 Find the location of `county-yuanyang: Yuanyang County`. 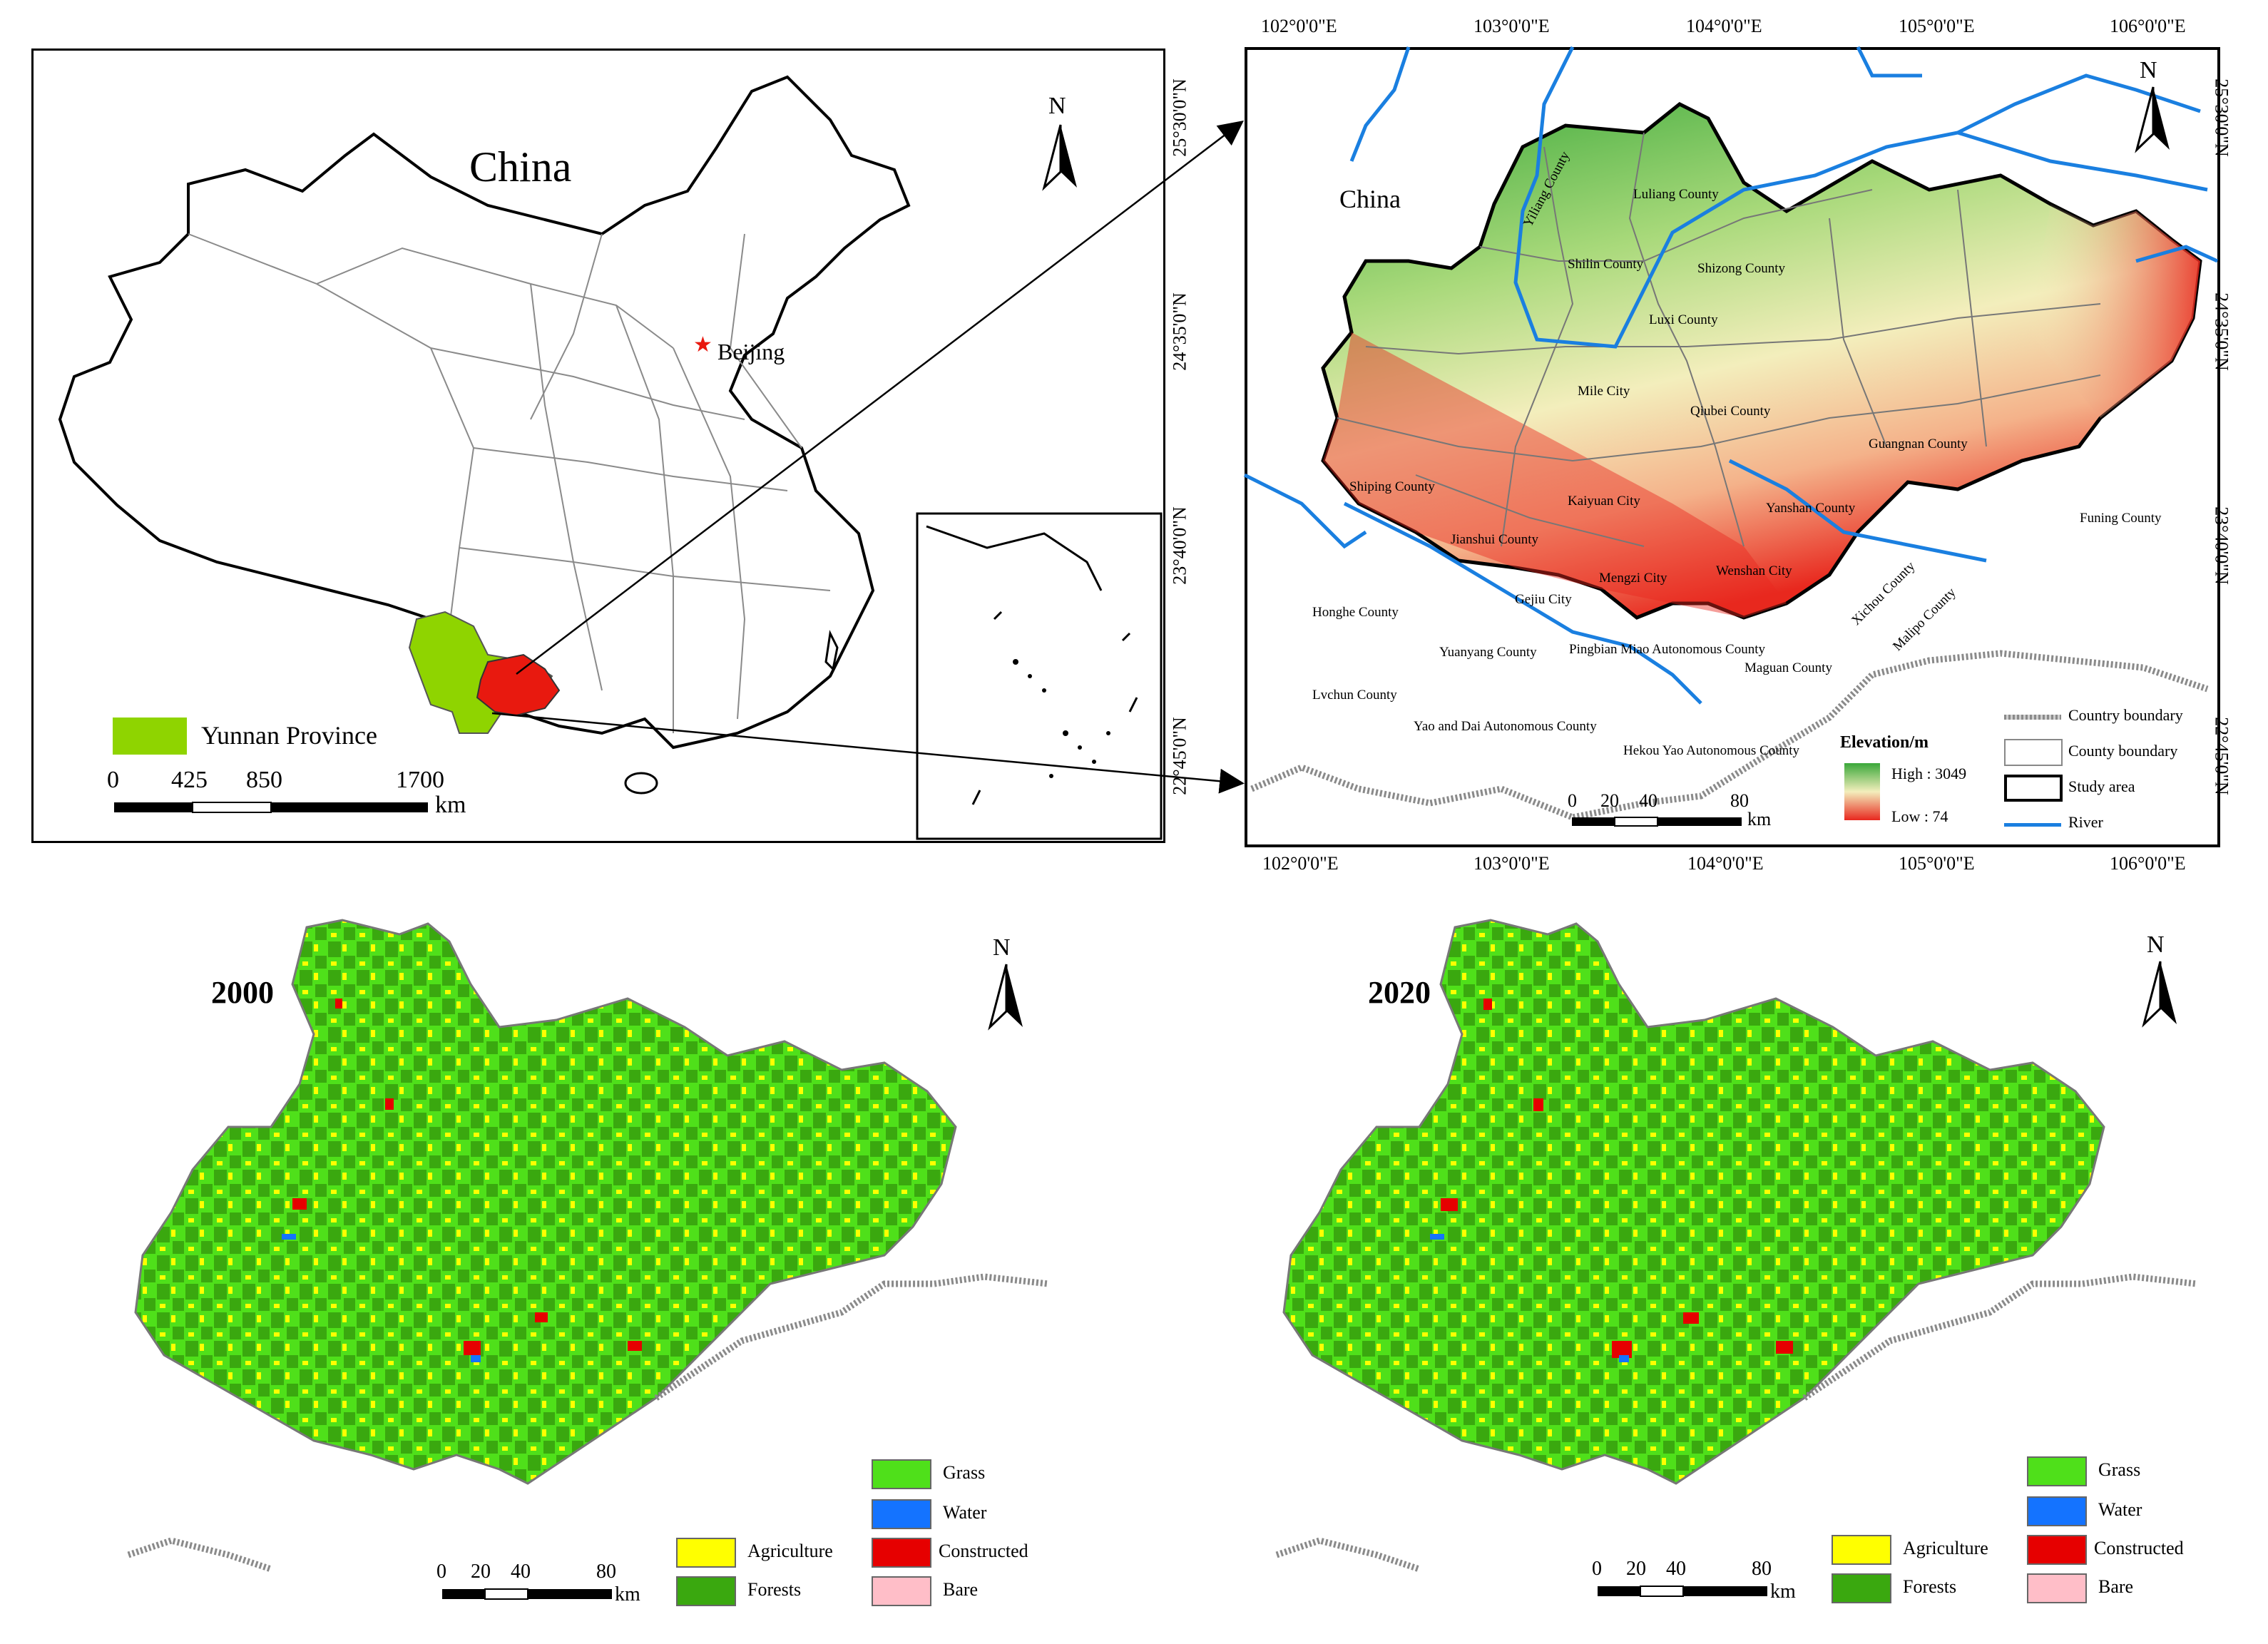

county-yuanyang: Yuanyang County is located at coordinates (1488, 653).